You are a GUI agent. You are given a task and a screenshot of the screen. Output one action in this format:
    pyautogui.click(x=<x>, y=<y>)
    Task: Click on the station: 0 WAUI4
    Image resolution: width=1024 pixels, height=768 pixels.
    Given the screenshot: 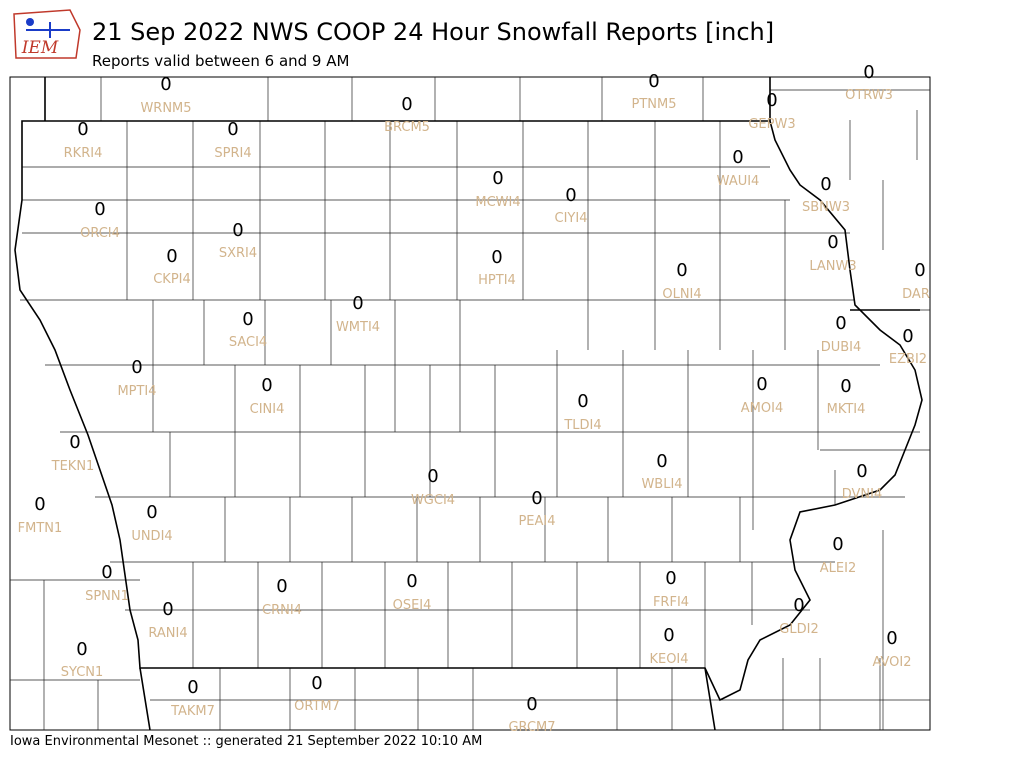 What is the action you would take?
    pyautogui.click(x=738, y=168)
    